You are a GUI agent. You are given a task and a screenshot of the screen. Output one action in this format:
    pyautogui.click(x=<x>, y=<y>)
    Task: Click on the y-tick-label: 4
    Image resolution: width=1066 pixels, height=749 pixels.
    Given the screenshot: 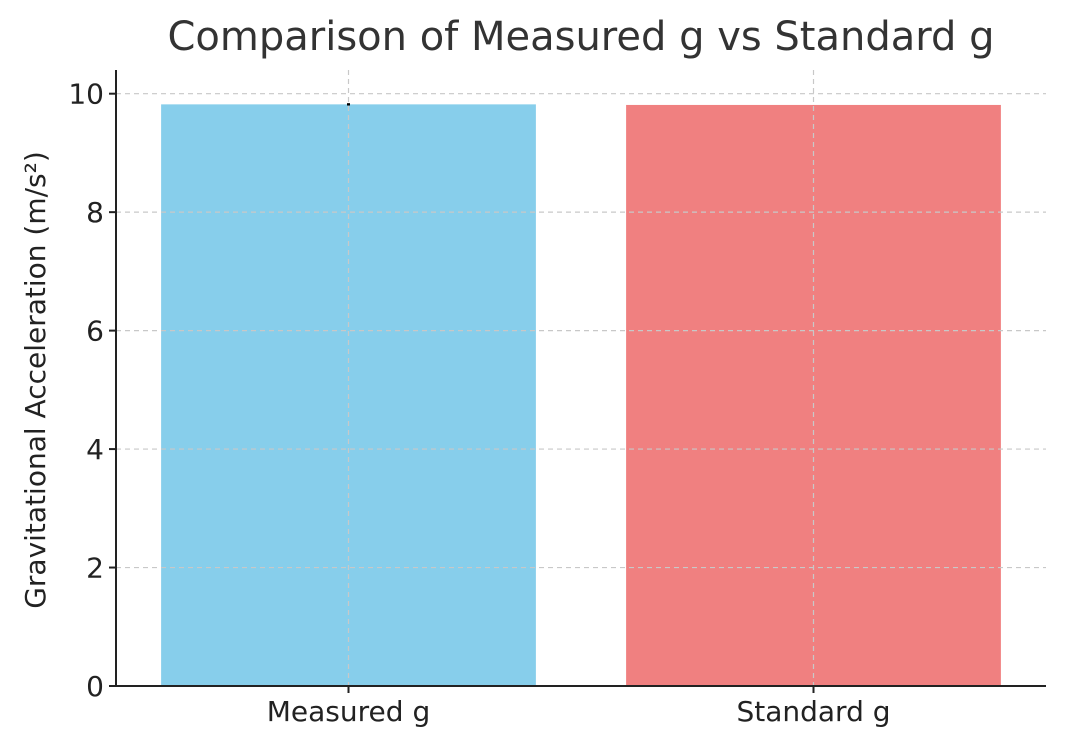 What is the action you would take?
    pyautogui.click(x=95, y=449)
    